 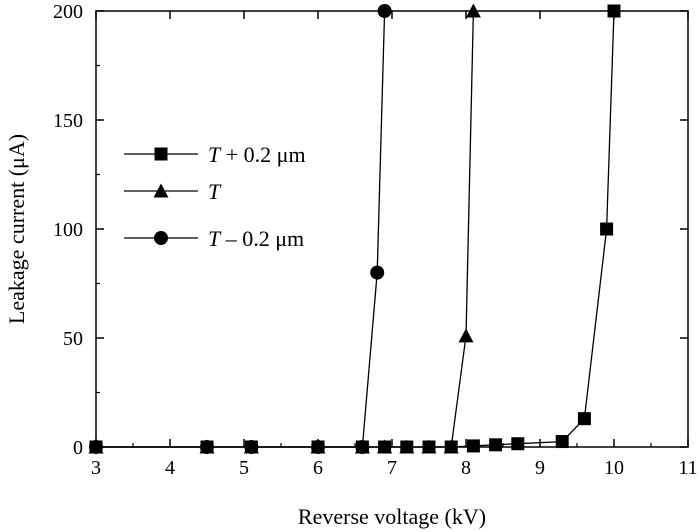 What do you see at coordinates (392, 516) in the screenshot?
I see `x-axis-title: Reverse voltage (kV)` at bounding box center [392, 516].